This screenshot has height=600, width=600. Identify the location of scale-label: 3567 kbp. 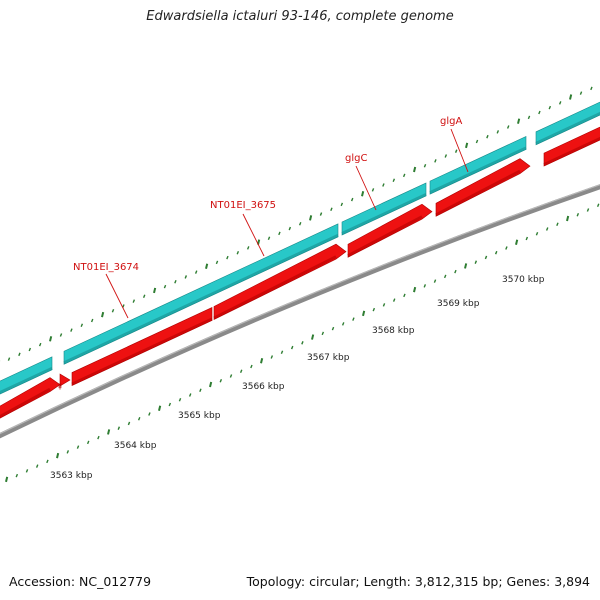
(328, 358).